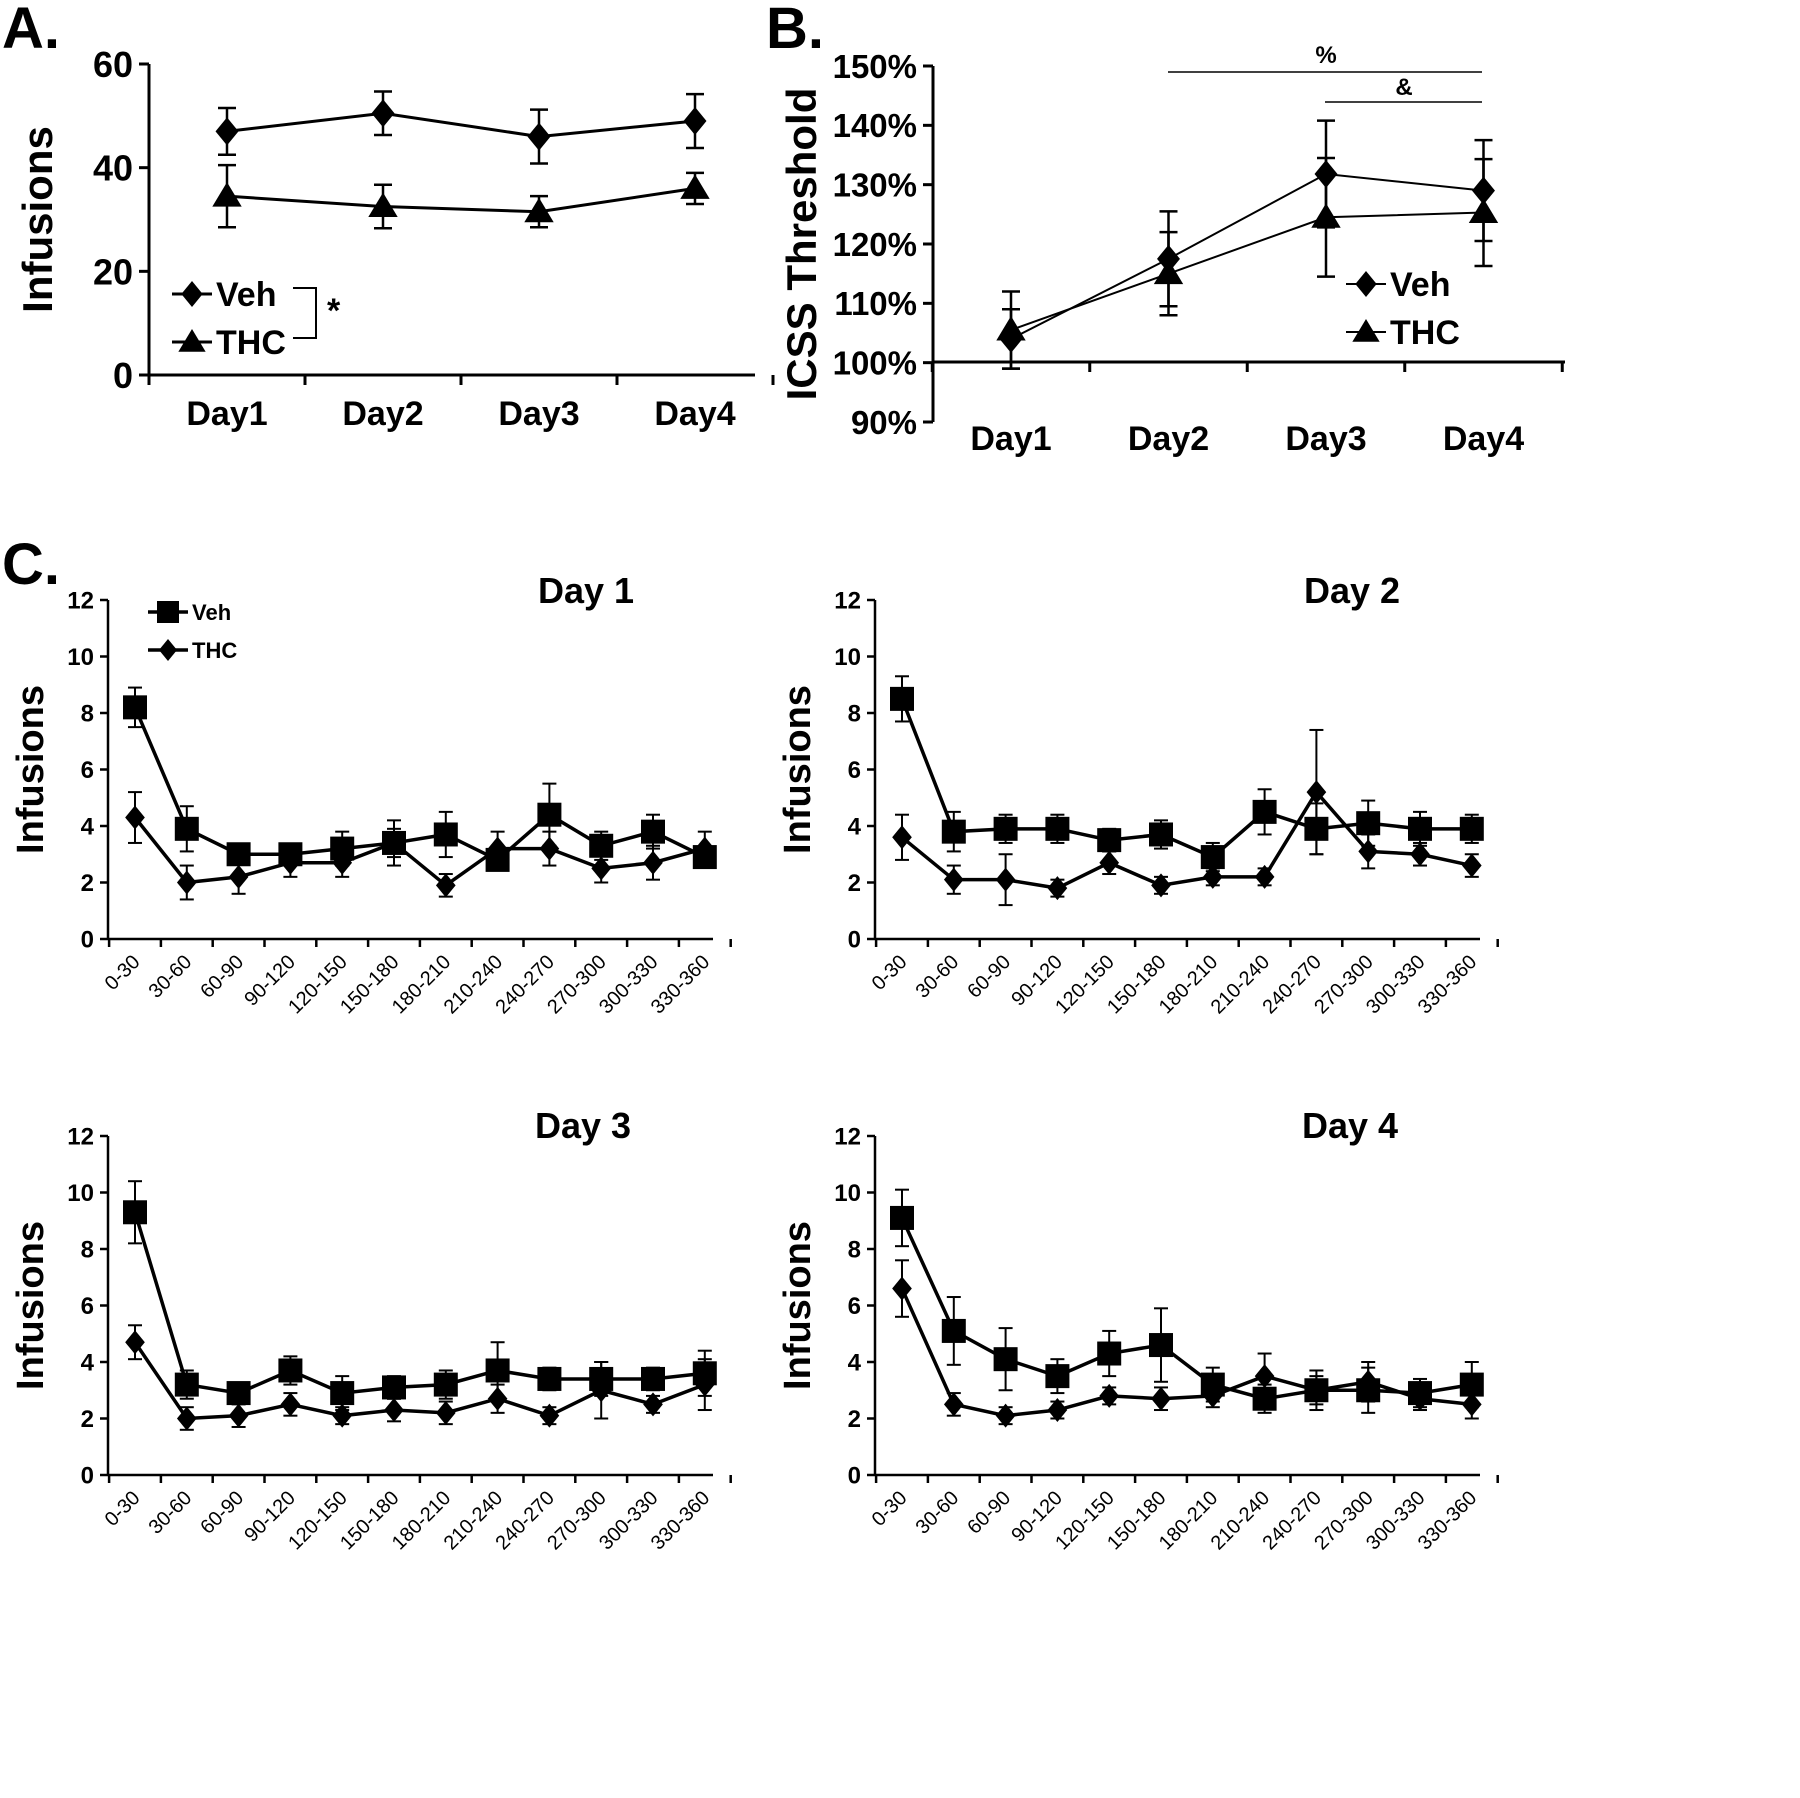 The width and height of the screenshot is (1800, 1798). I want to click on chart-a: 0 20 40 60 Day1 Day2 Day3 Day4 Infusions Veh THC *, so click(394, 238).